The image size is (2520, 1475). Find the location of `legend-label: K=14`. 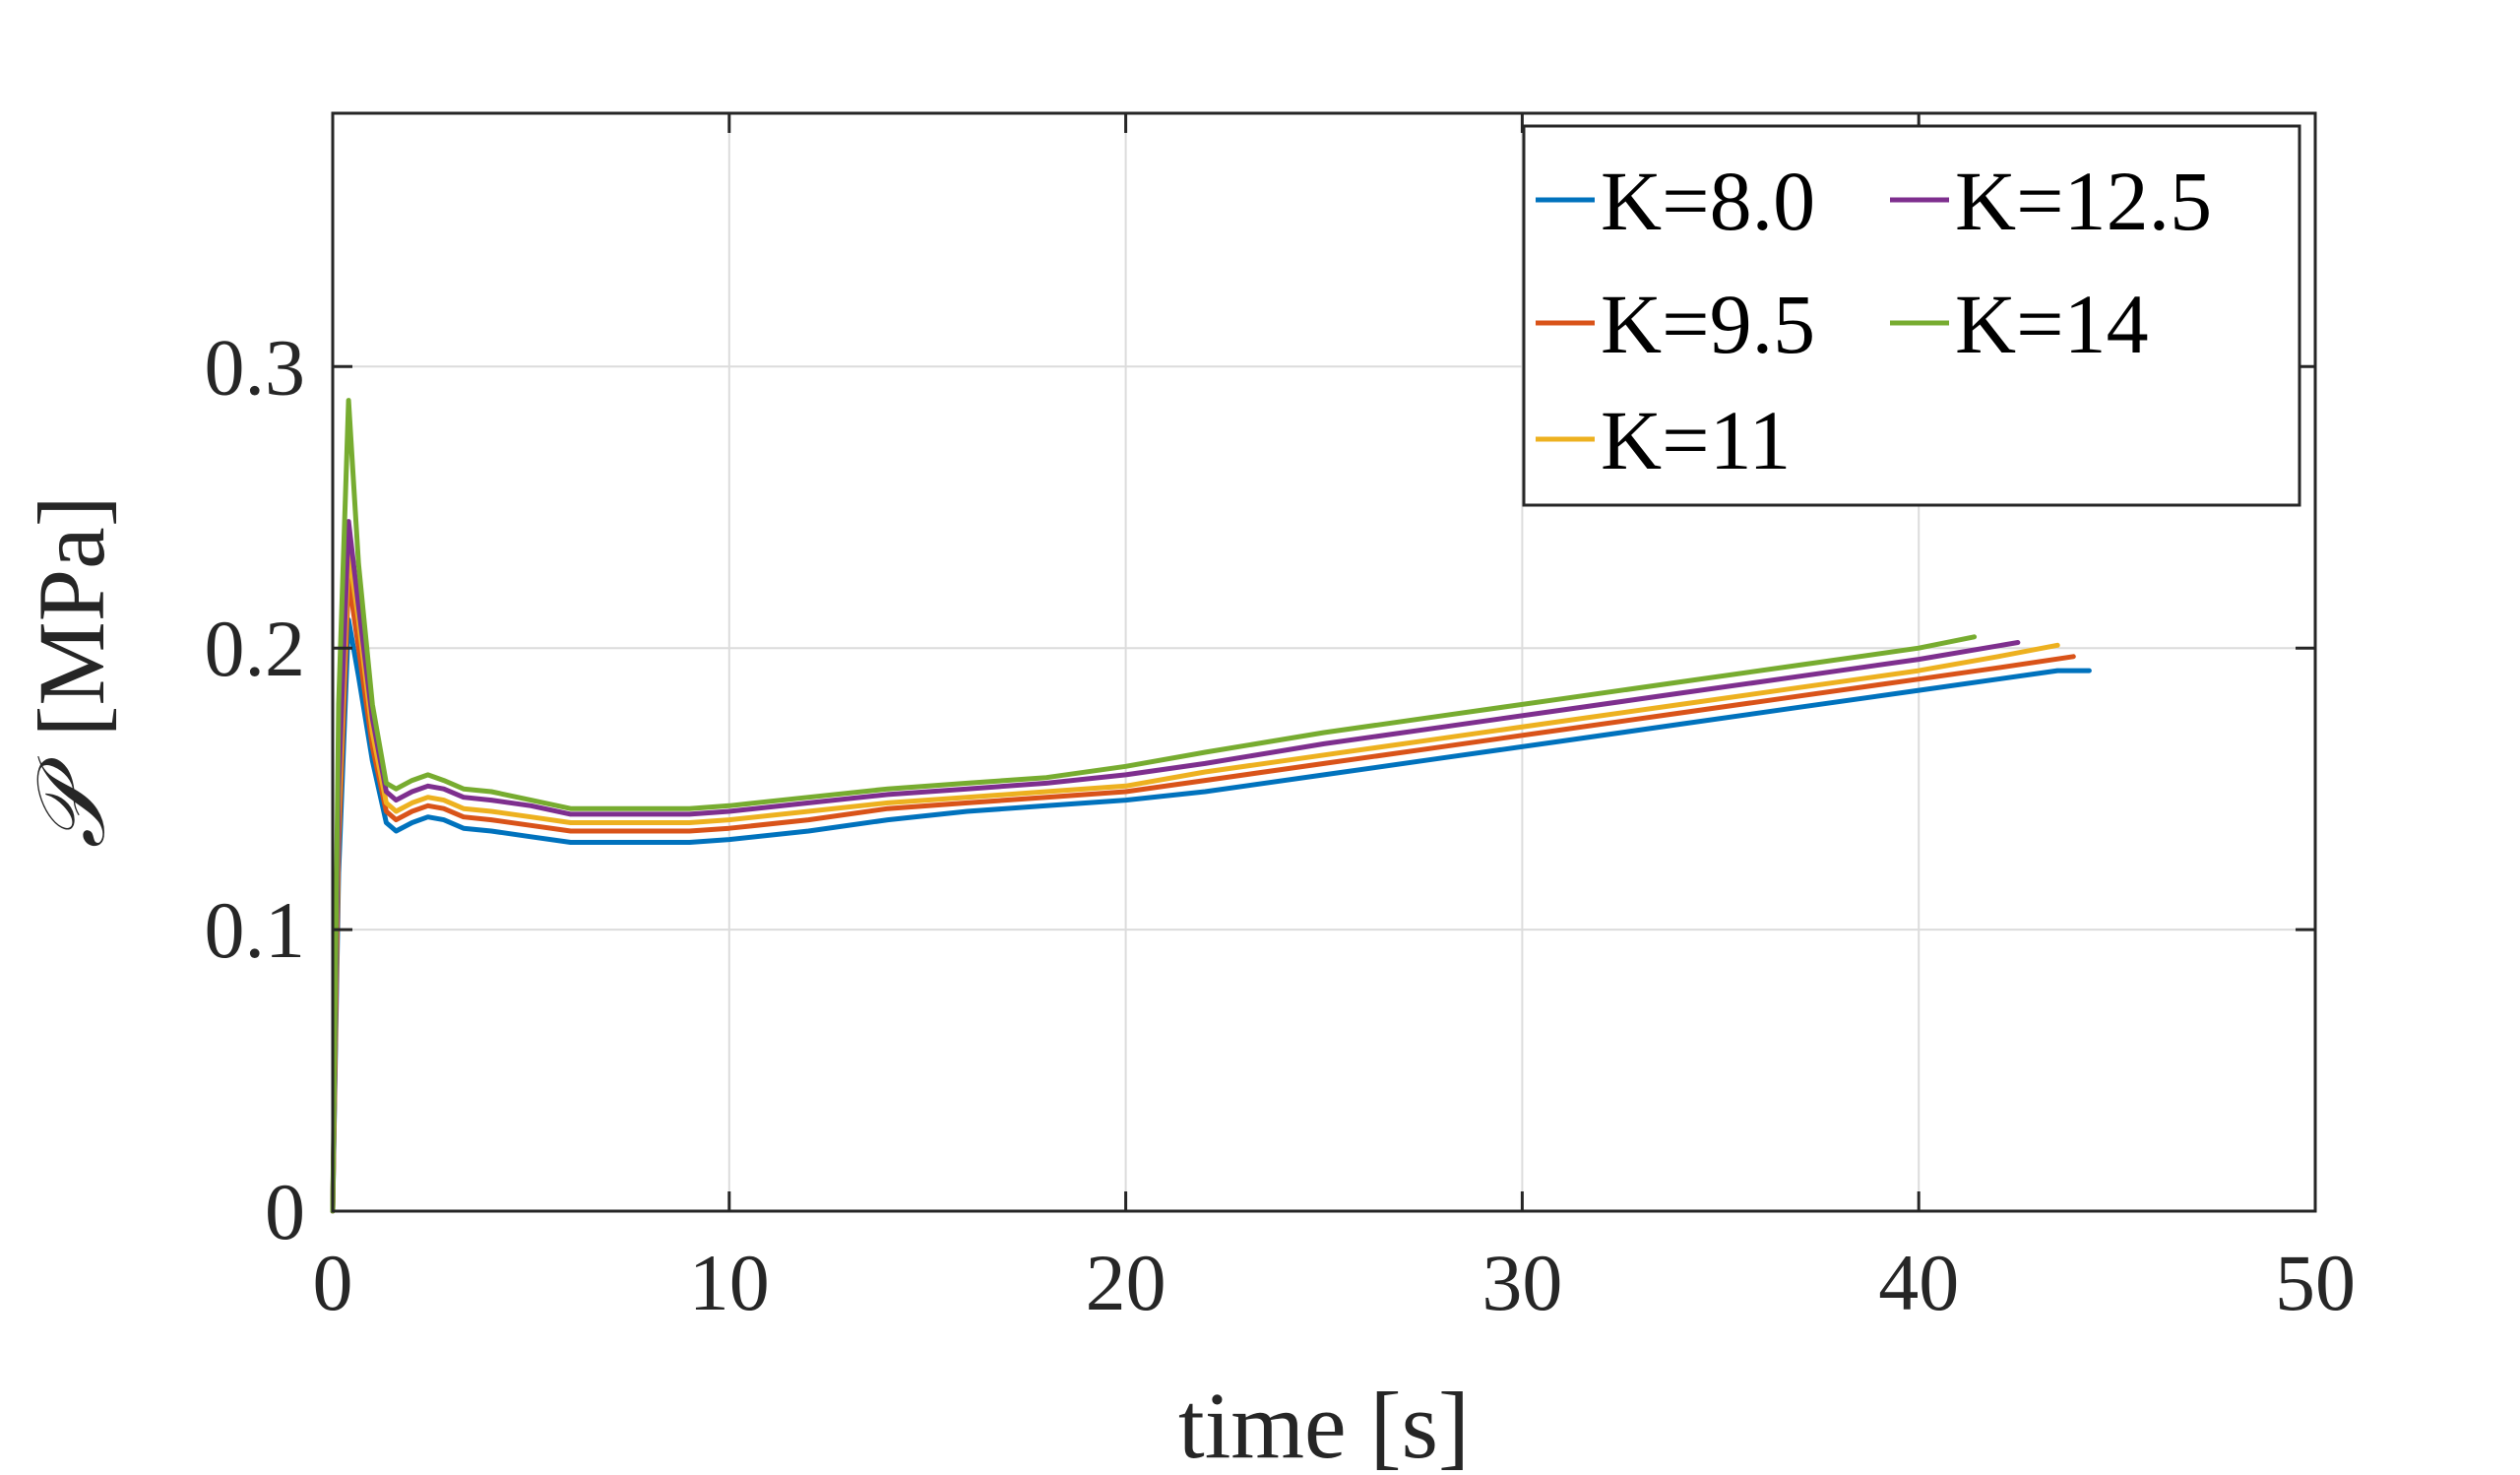

legend-label: K=14 is located at coordinates (2052, 324).